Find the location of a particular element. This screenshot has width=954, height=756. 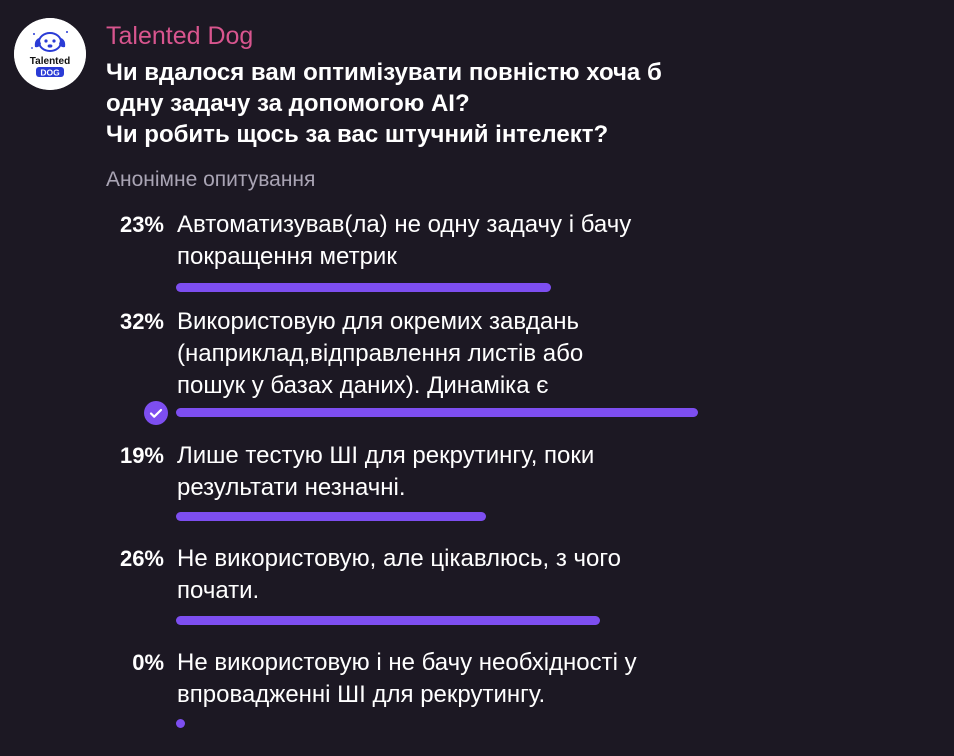

avatar-text-line2: DOG is located at coordinates (50, 73).